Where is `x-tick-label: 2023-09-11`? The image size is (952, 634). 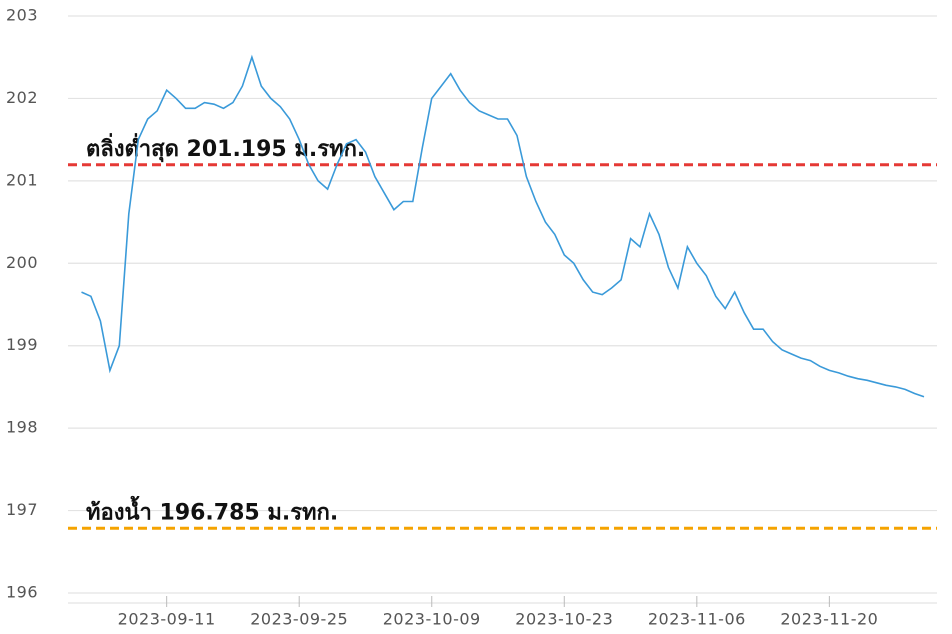
x-tick-label: 2023-09-11 is located at coordinates (167, 619).